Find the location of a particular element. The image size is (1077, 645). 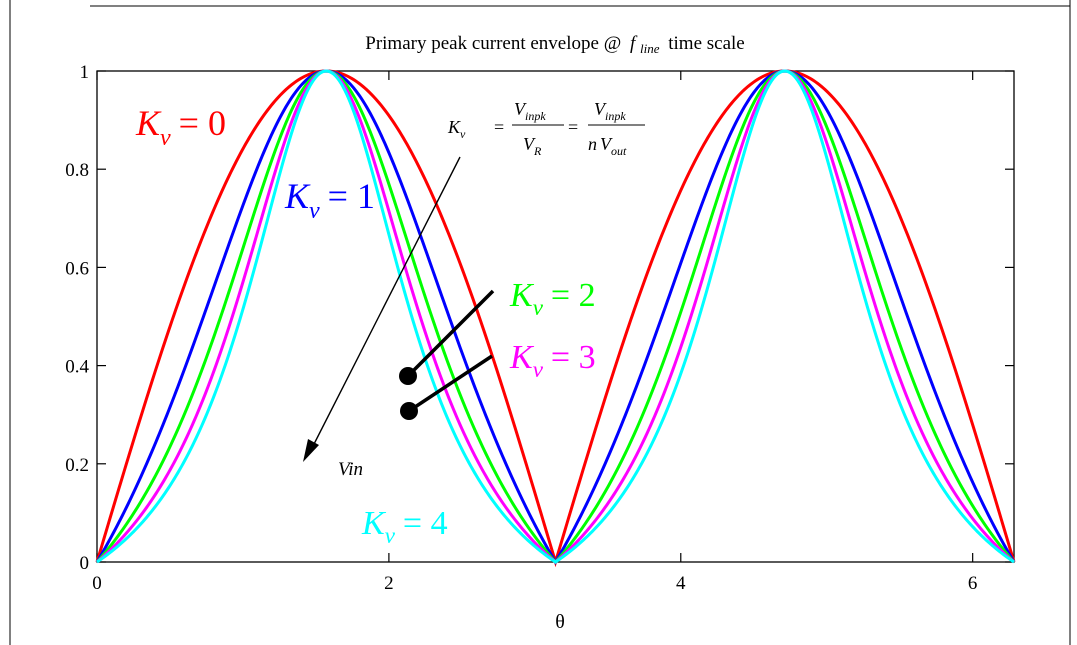

x-tick-label: 4 is located at coordinates (681, 583).